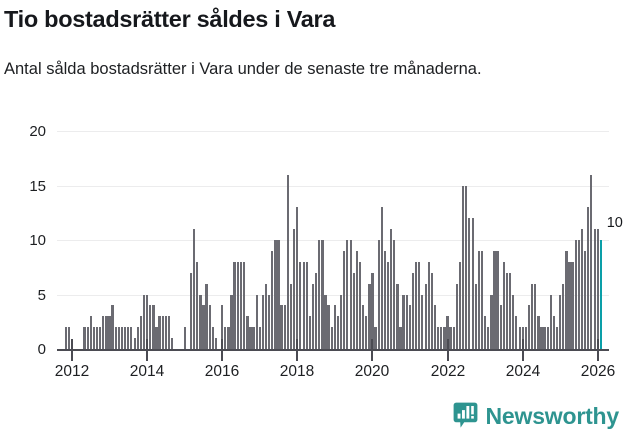 This screenshot has width=631, height=439. I want to click on bar-highlighted, so click(600, 294).